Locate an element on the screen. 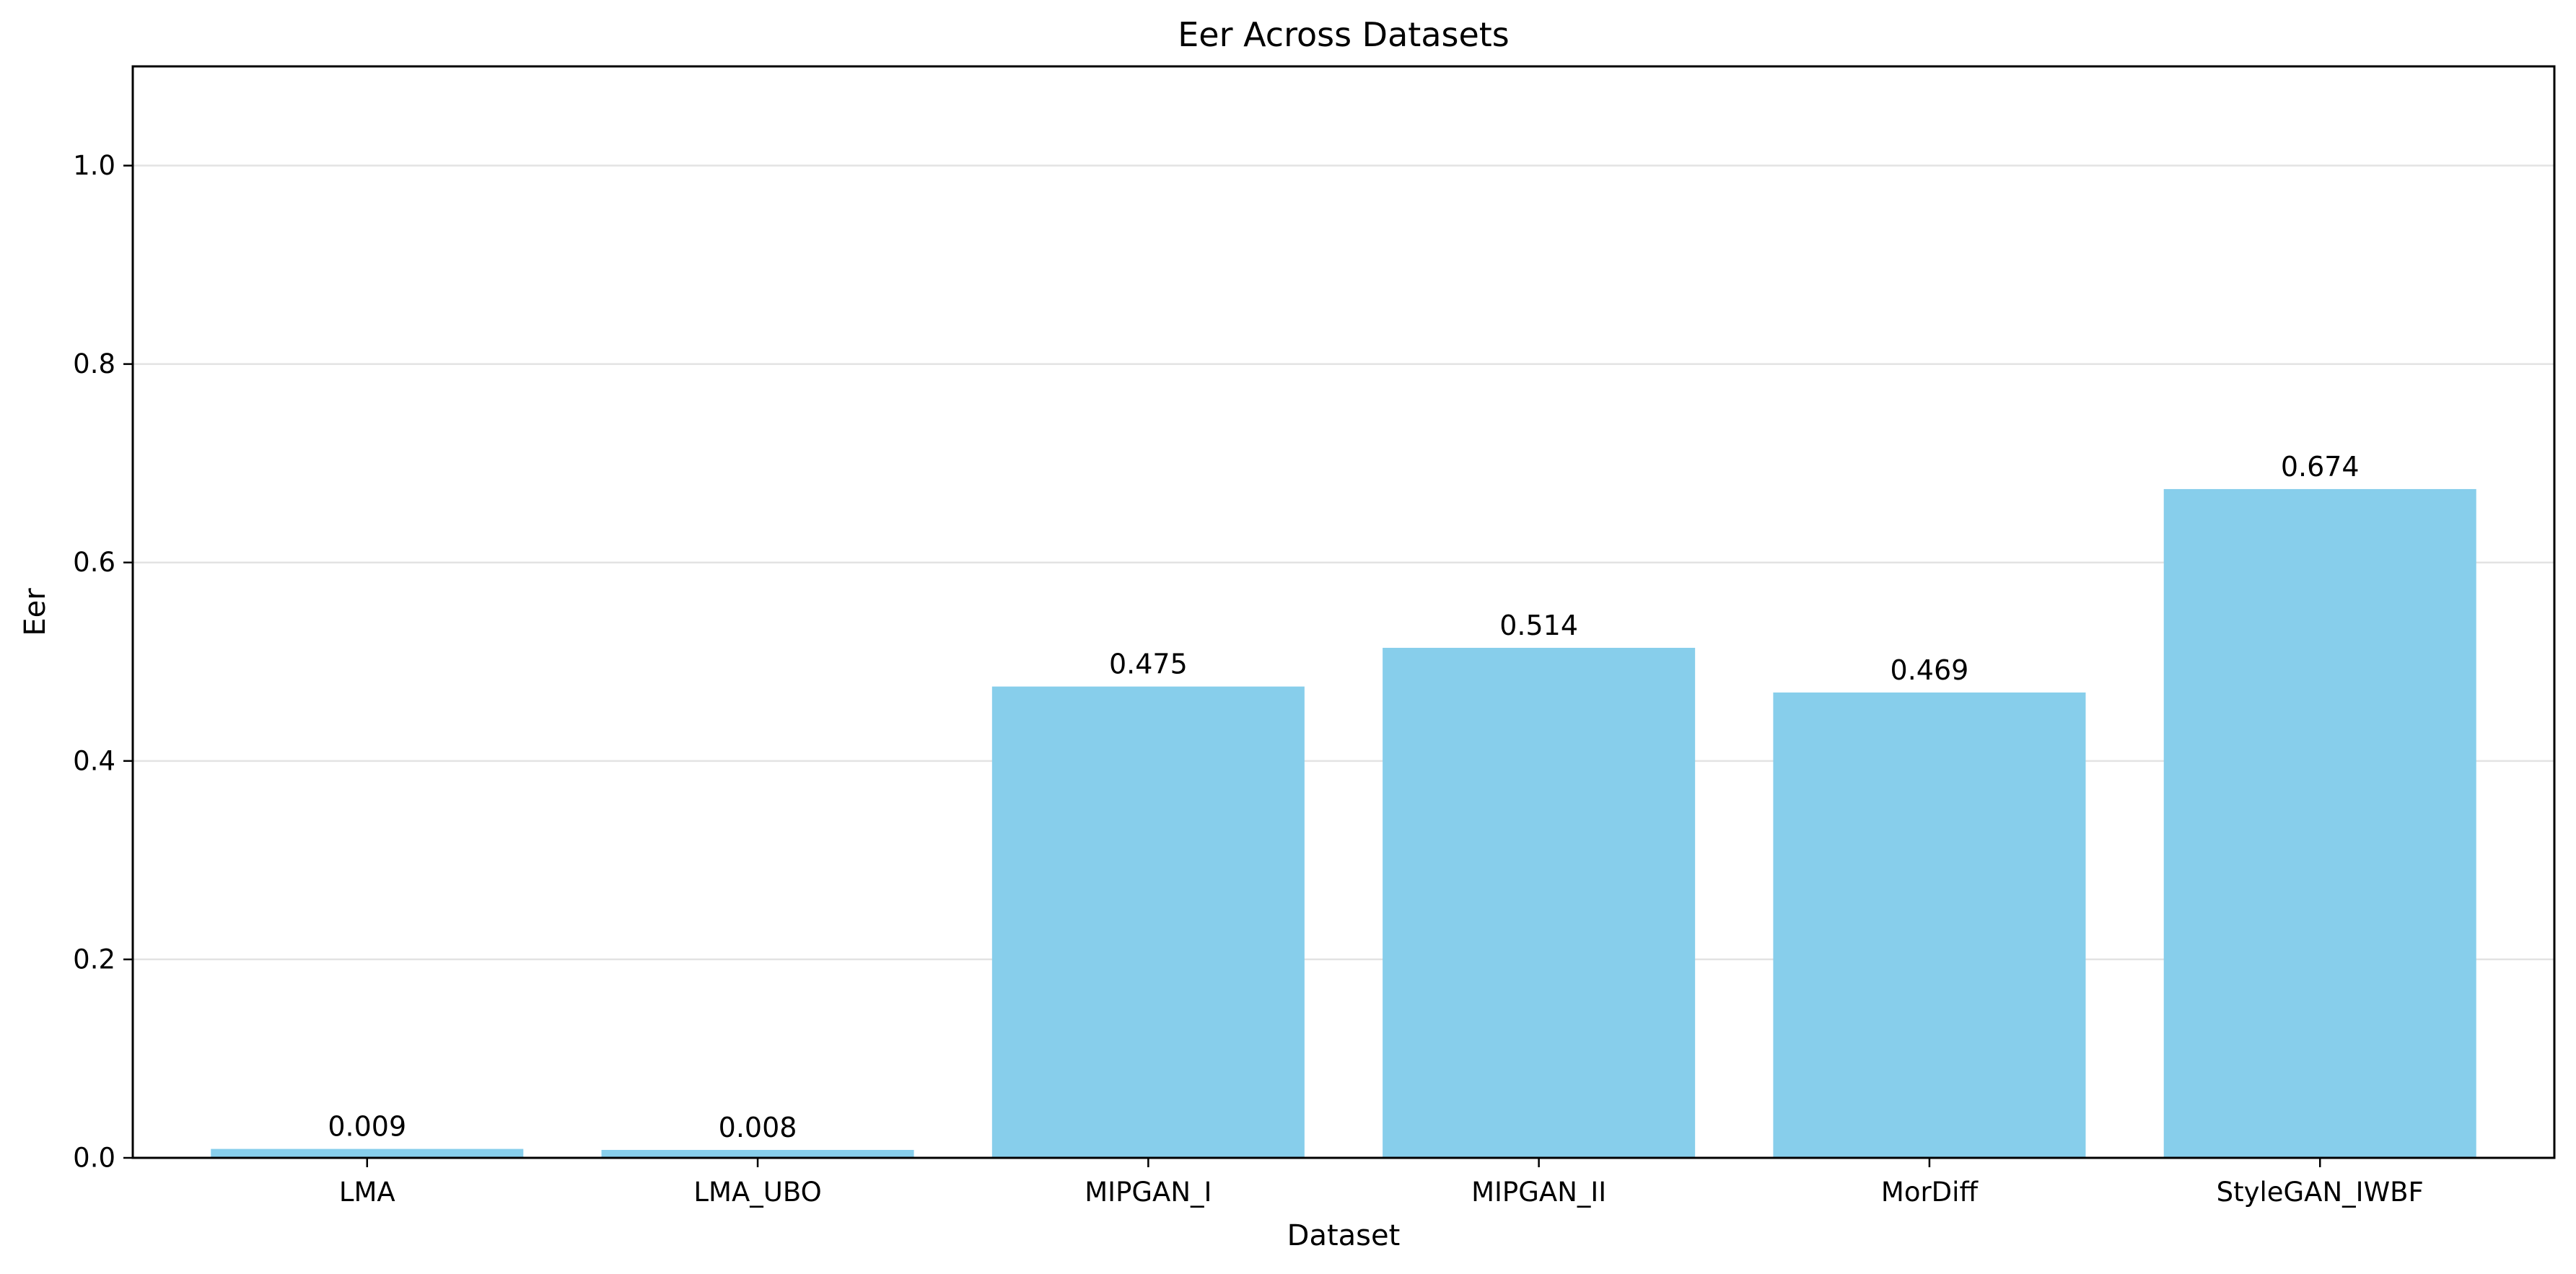  chart-title: Eer Across Datasets is located at coordinates (1344, 34).